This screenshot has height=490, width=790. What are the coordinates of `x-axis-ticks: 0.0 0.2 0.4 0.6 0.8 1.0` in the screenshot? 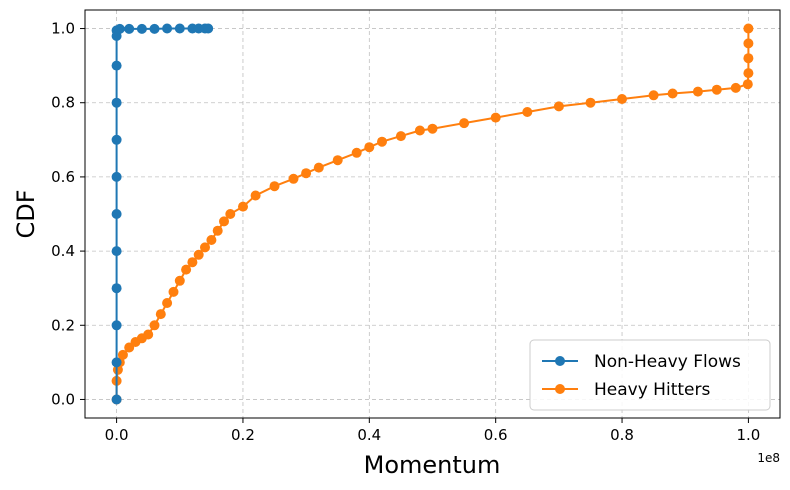 It's located at (432, 431).